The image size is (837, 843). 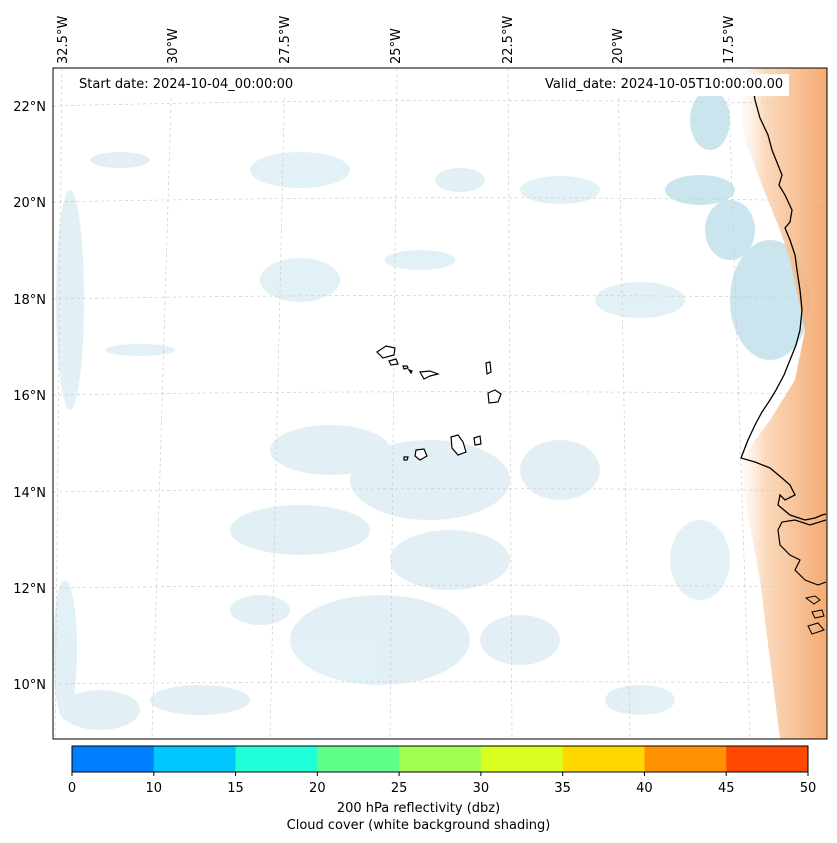 What do you see at coordinates (63, 40) in the screenshot?
I see `lon-label: 32.5°W` at bounding box center [63, 40].